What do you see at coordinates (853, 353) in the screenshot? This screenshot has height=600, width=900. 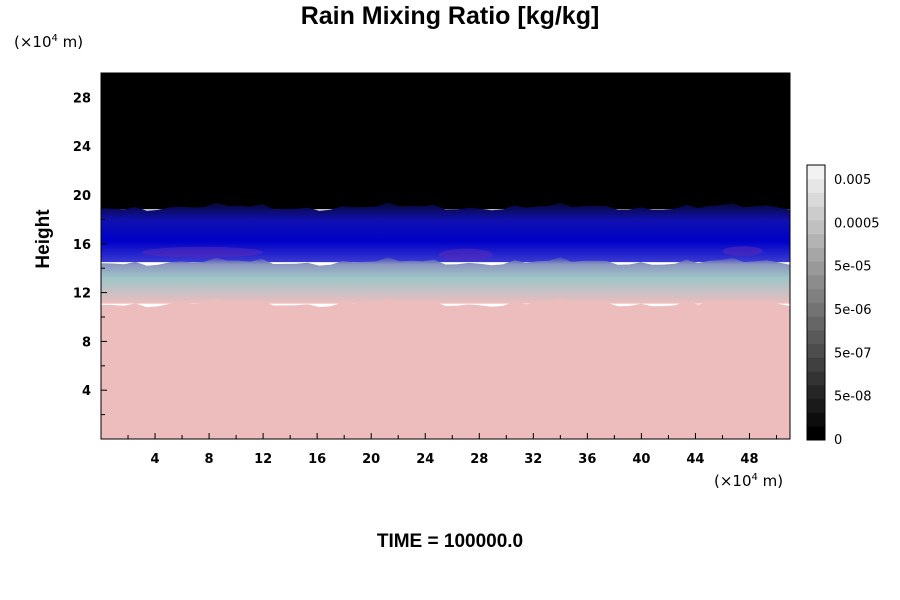 I see `colorbar-label: 5e-07` at bounding box center [853, 353].